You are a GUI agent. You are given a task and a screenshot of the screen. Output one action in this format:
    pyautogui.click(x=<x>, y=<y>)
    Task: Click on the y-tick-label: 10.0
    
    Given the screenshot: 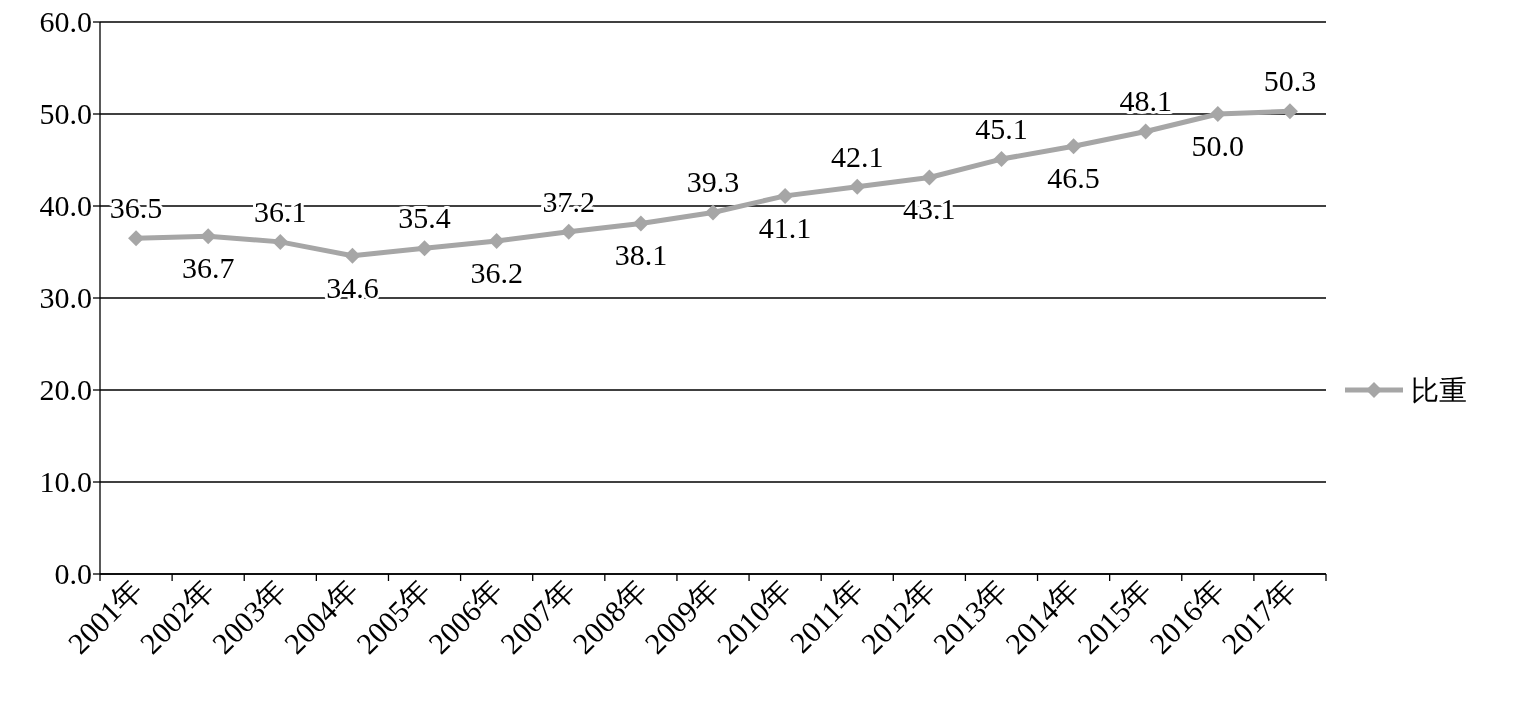 What is the action you would take?
    pyautogui.click(x=65, y=481)
    